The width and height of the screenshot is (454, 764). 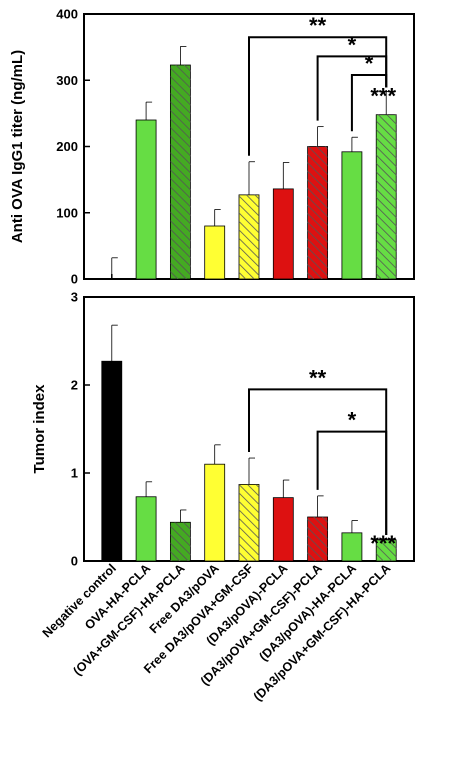 I want to click on y-axis-label: Anti OVA IgG1 titer (ng/mL), so click(x=17, y=146).